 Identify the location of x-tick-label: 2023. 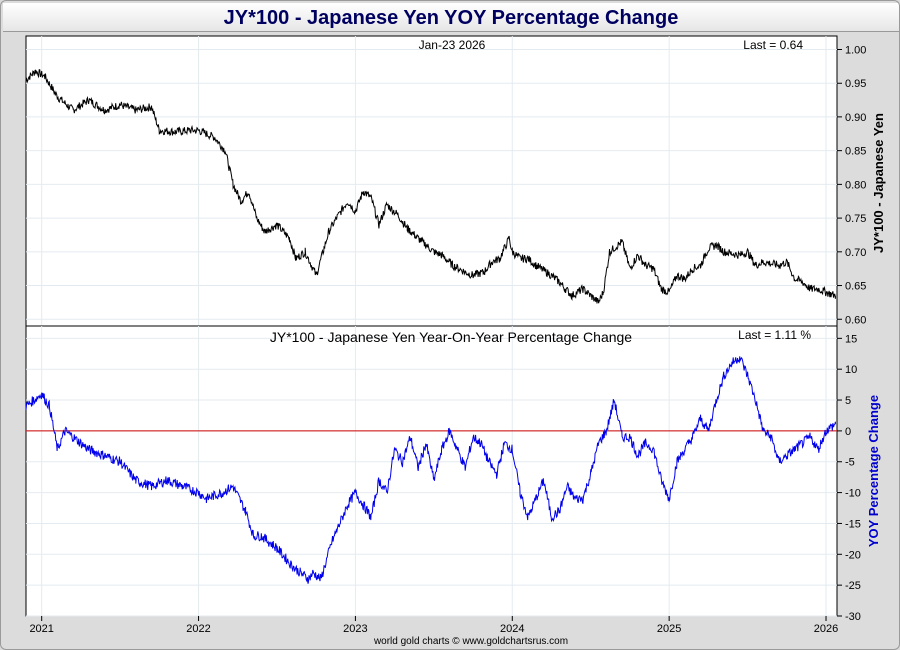
(355, 629).